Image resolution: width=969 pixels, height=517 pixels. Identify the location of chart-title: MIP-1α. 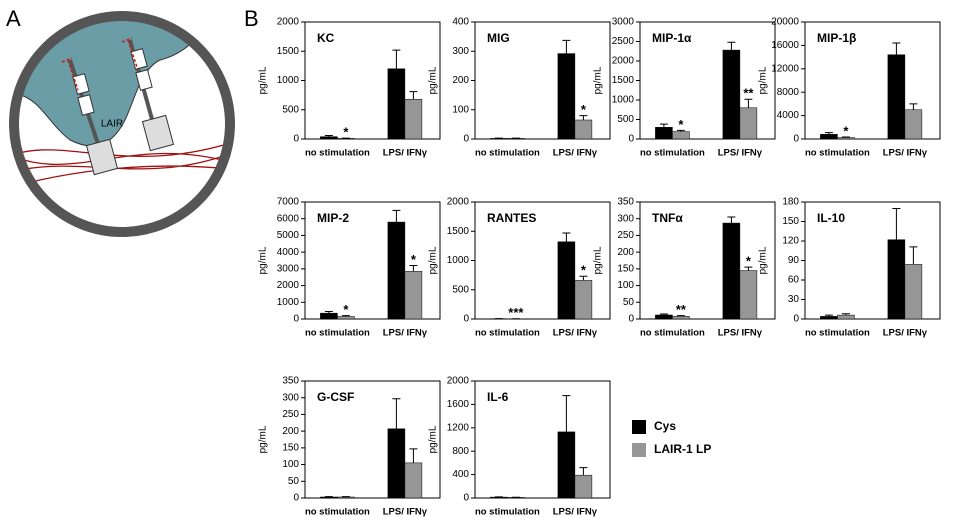
(672, 38).